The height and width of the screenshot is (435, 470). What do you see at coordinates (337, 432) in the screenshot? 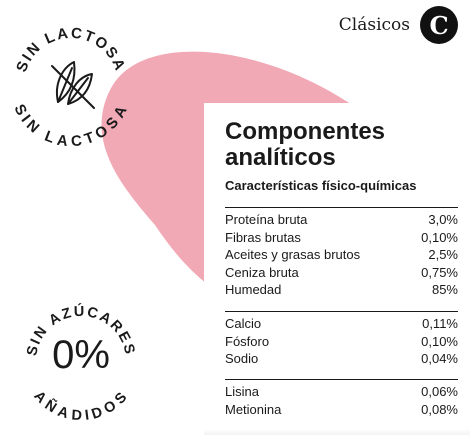
I see `card-bottom-fade` at bounding box center [337, 432].